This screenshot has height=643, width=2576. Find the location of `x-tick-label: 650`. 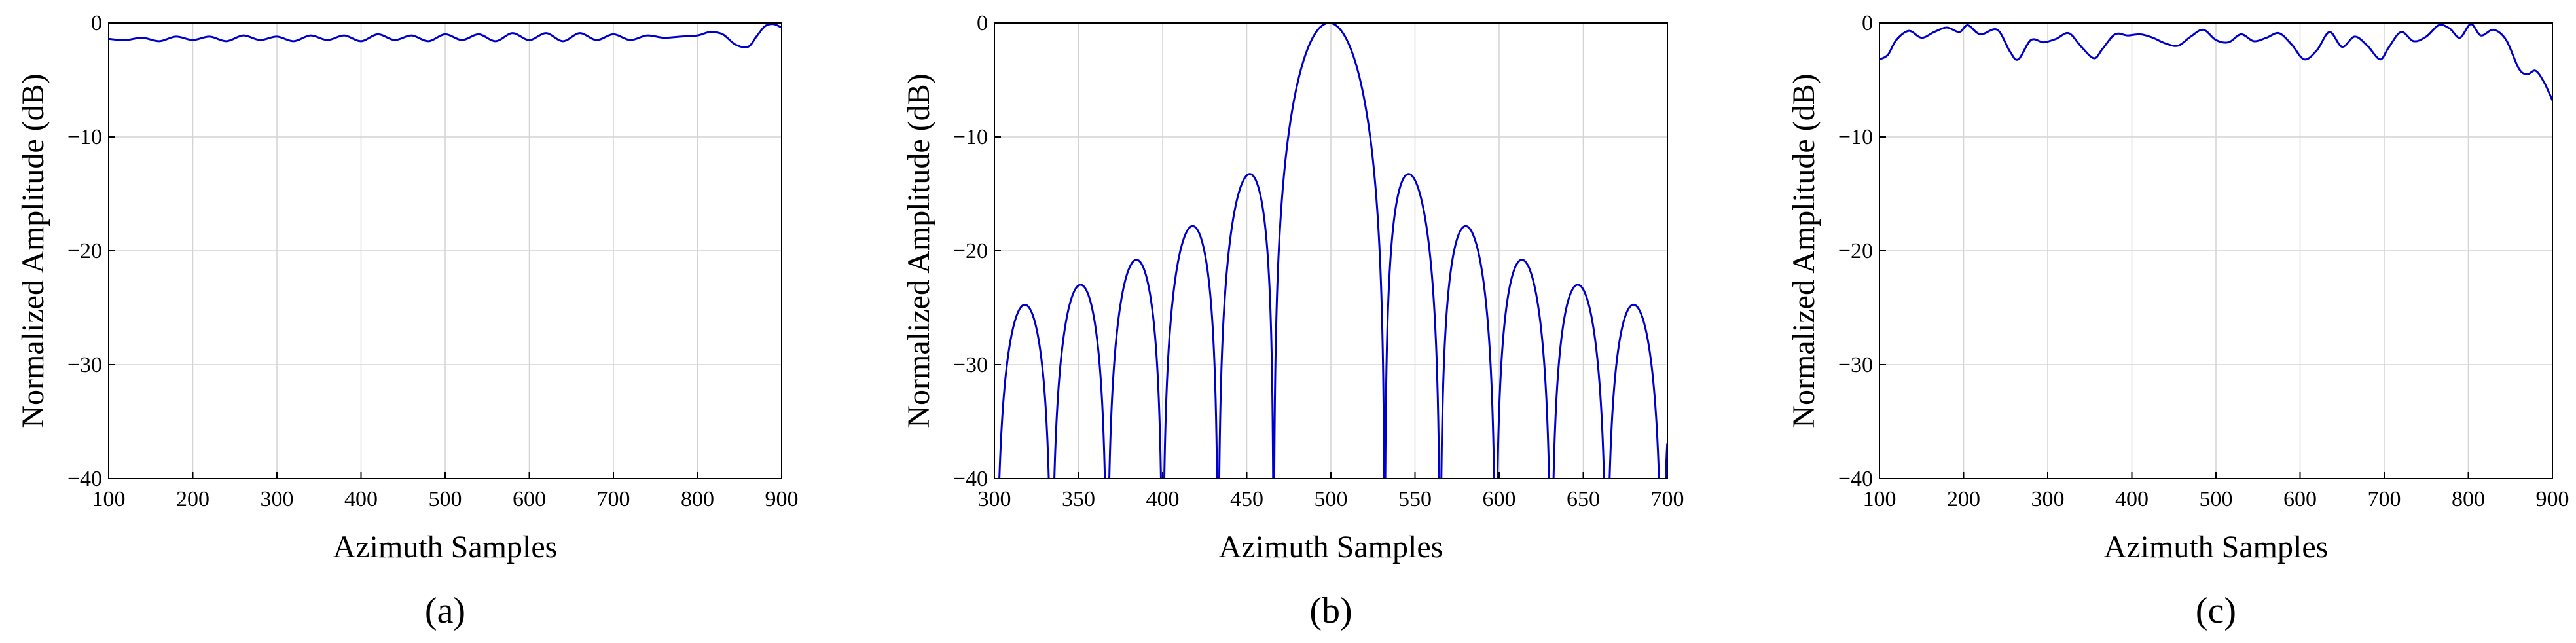

x-tick-label: 650 is located at coordinates (1583, 499).